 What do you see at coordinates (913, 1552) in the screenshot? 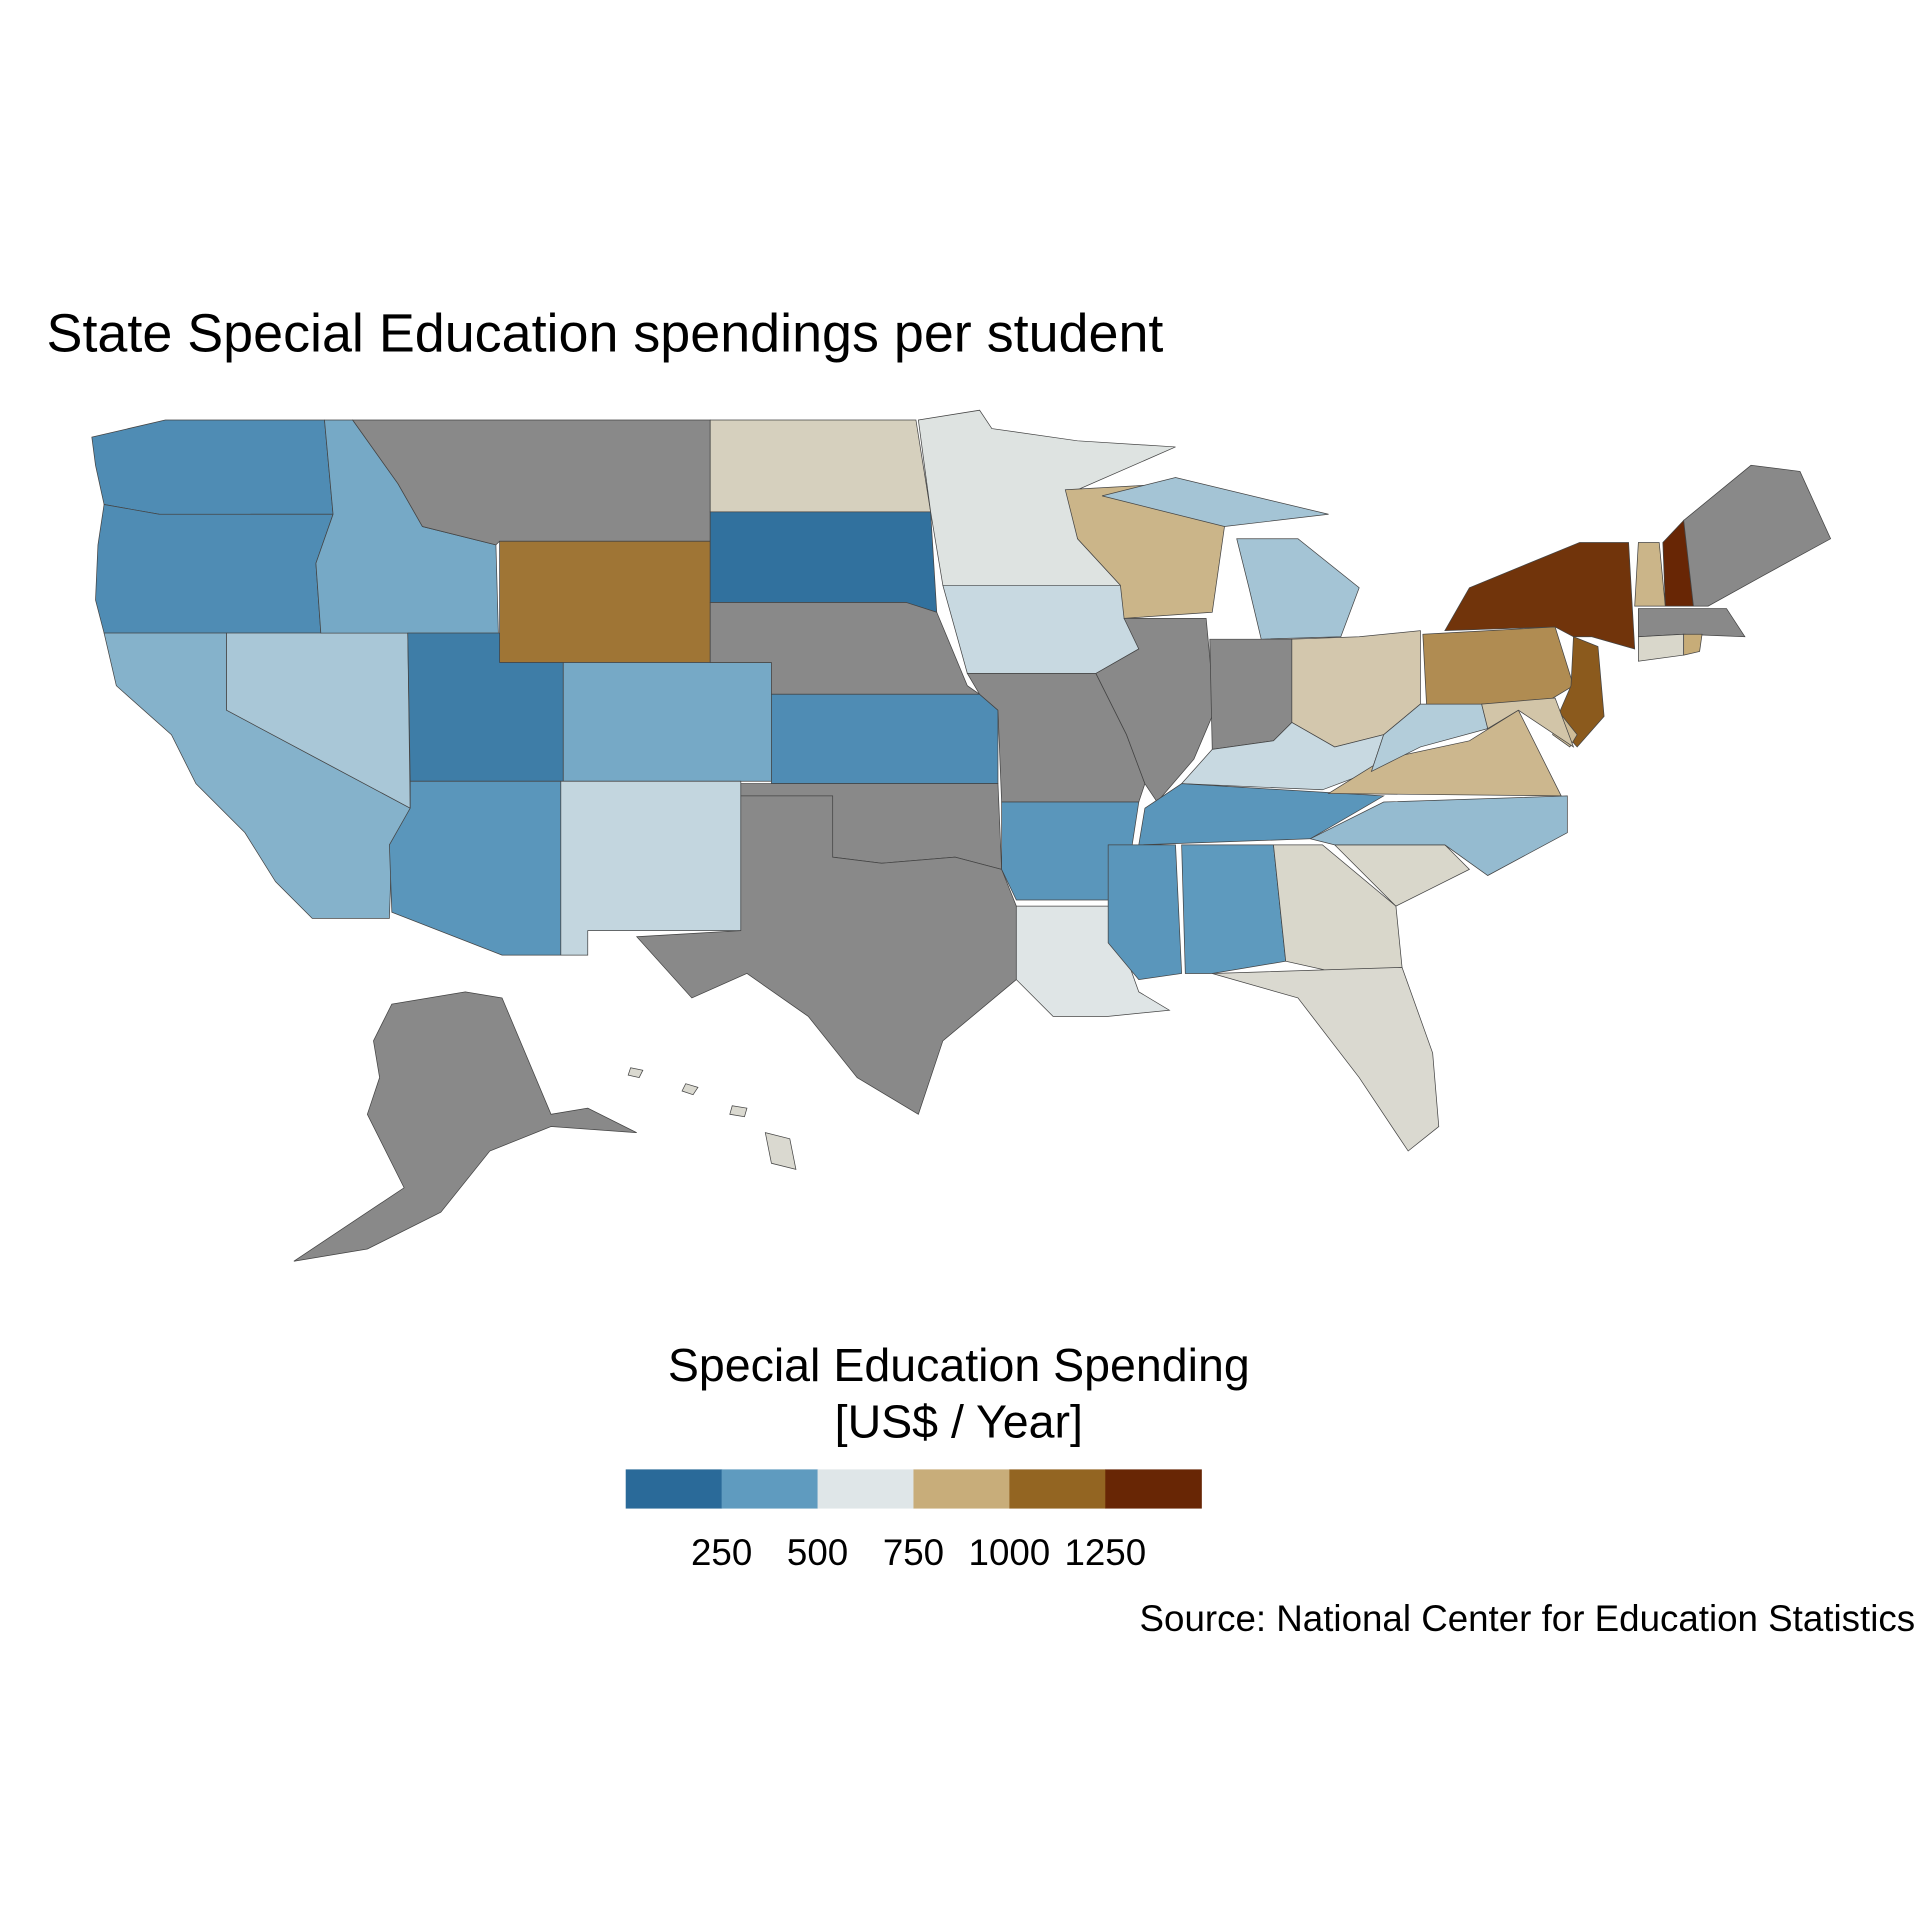
I see `legend-tick-label: 750` at bounding box center [913, 1552].